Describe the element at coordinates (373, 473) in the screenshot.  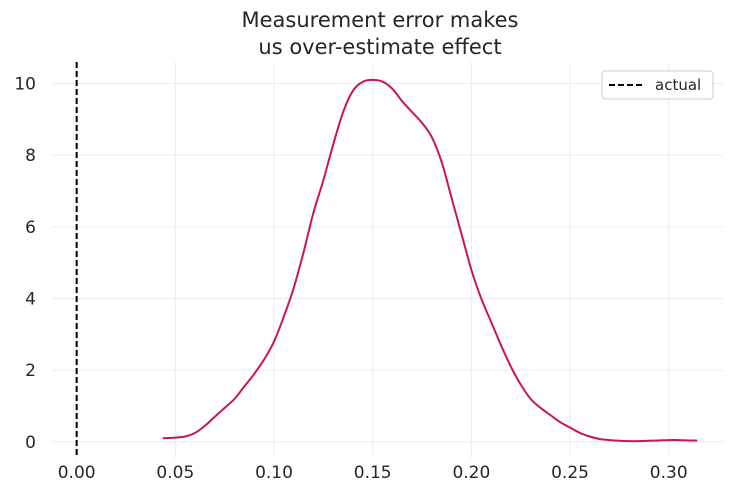
I see `x-tick-label: 0.15` at that location.